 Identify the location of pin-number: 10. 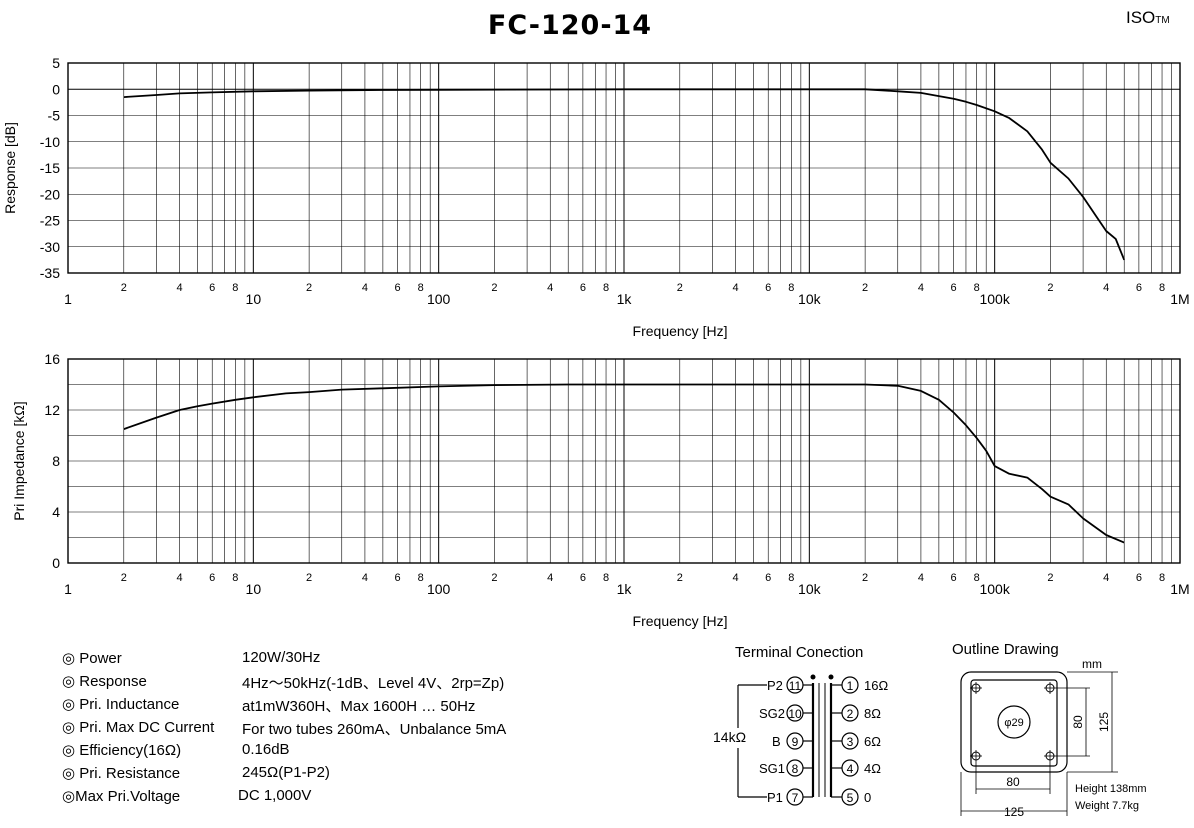
(795, 714).